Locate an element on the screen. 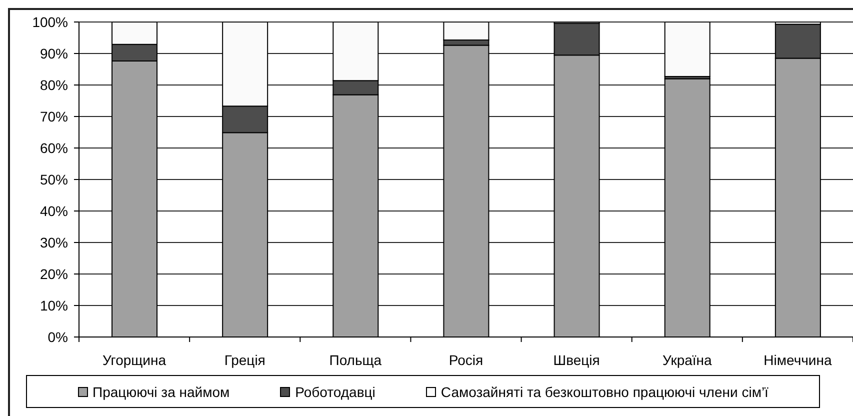 This screenshot has height=416, width=853. y-tick-label: 10% is located at coordinates (54, 305).